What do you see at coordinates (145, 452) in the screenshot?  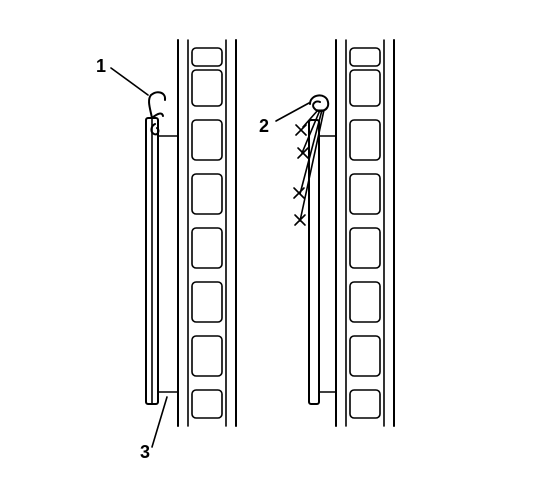 I see `callout-3: 3` at bounding box center [145, 452].